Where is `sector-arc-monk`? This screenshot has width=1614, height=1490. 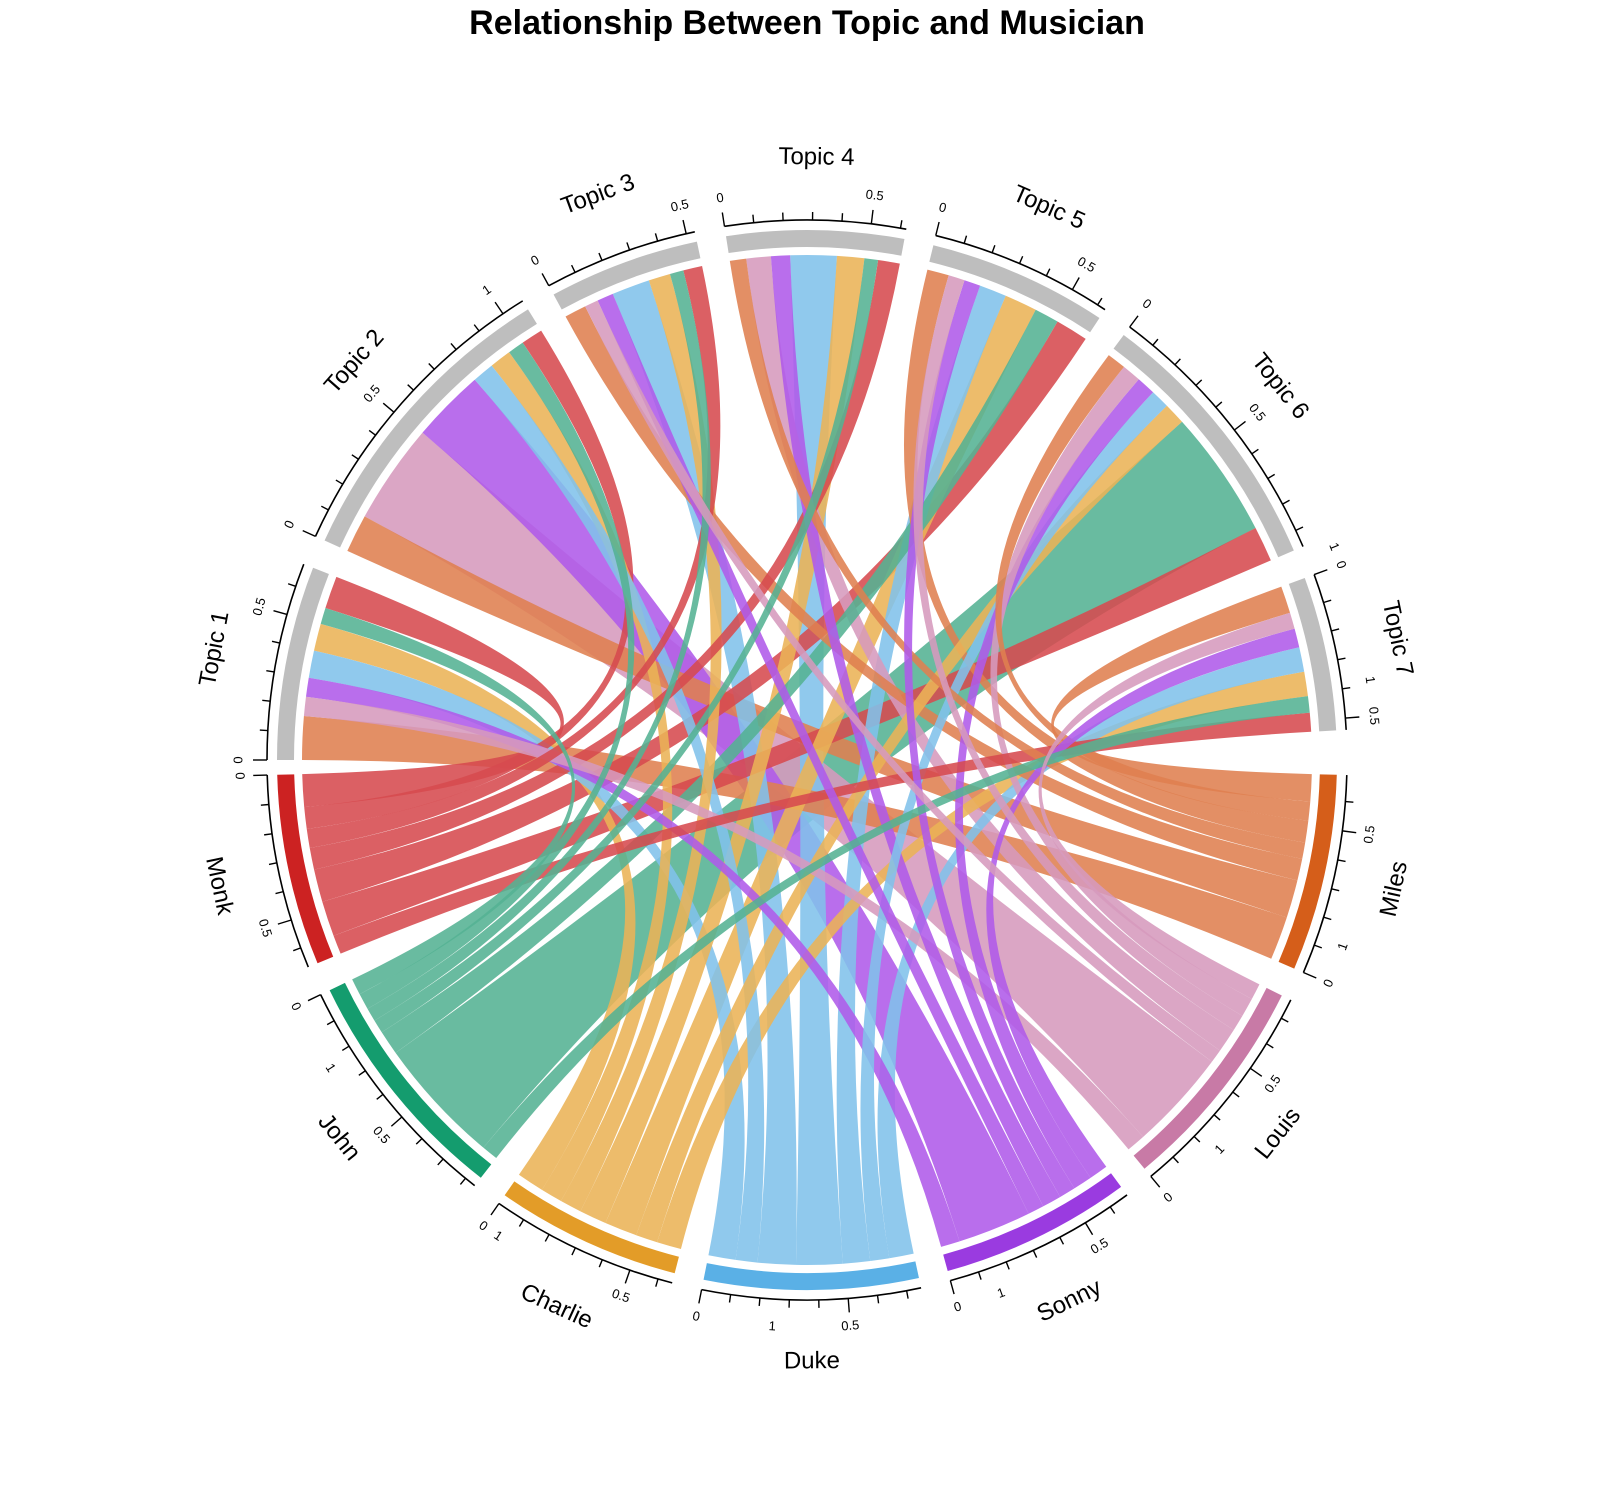
sector-arc-monk is located at coordinates (305, 869).